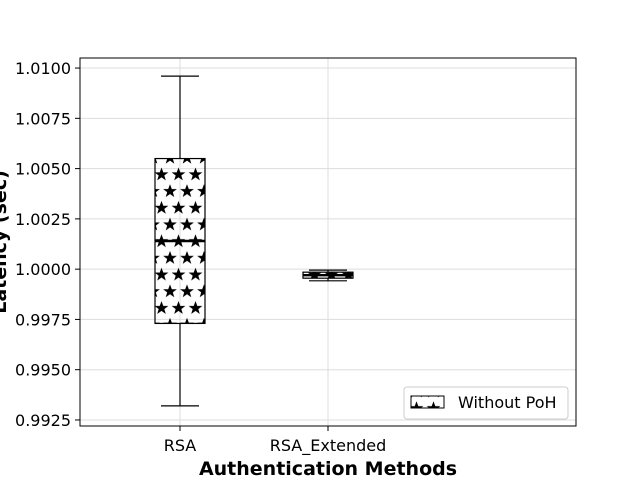  What do you see at coordinates (5, 242) in the screenshot?
I see `y-axis-title: Latency (sec)` at bounding box center [5, 242].